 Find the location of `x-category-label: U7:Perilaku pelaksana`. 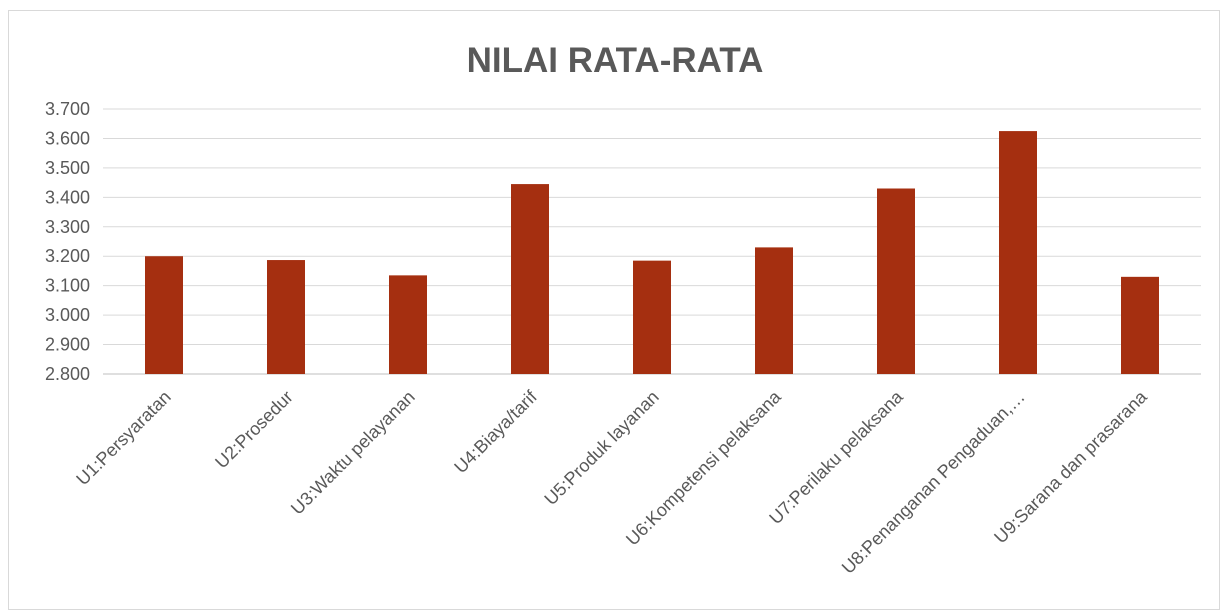

x-category-label: U7:Perilaku pelaksana is located at coordinates (836, 457).